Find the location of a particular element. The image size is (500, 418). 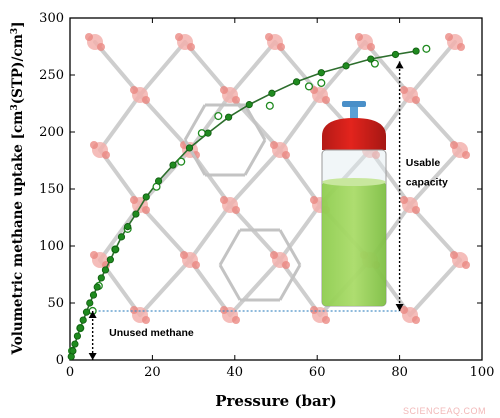

x-tick-label: 80 is located at coordinates (399, 372).